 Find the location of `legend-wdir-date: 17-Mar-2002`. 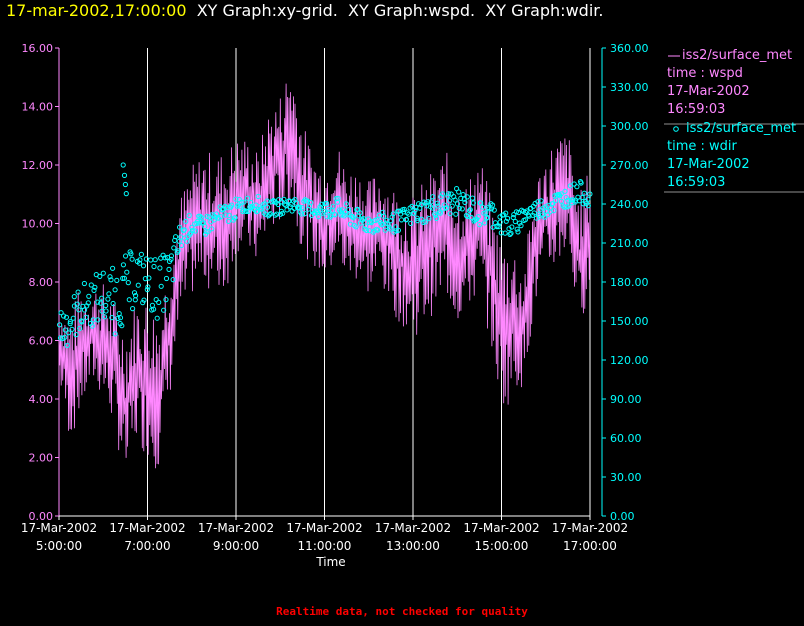

legend-wdir-date: 17-Mar-2002 is located at coordinates (708, 164).